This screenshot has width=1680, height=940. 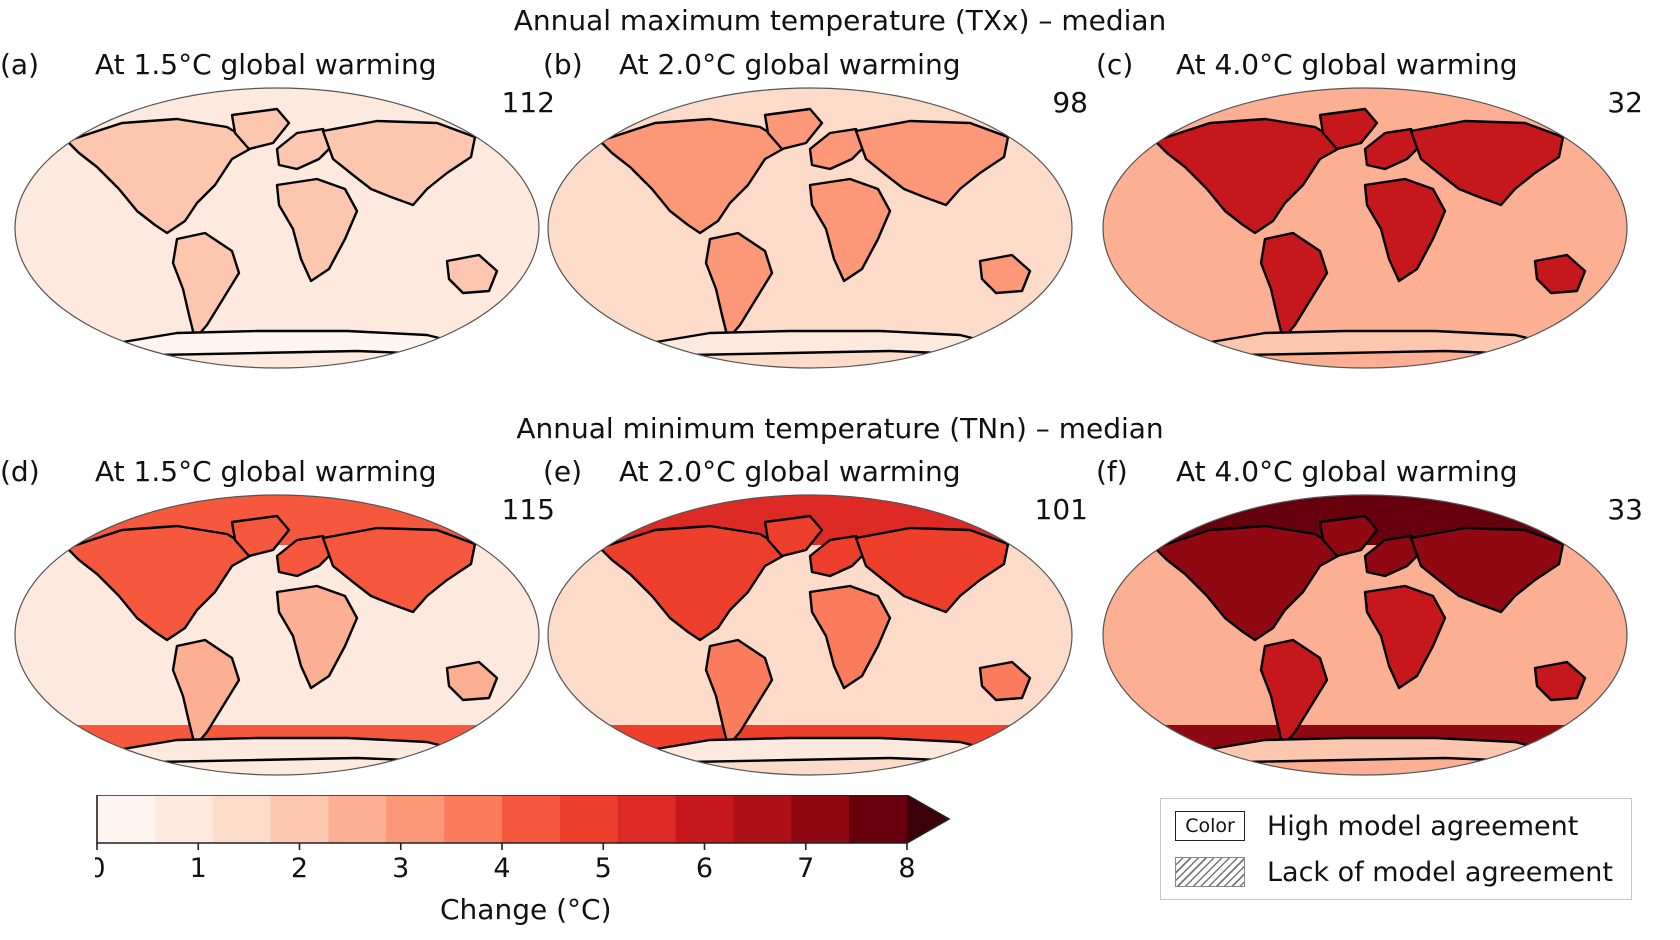 I want to click on panel-c: (c) At 4.0°C global warming 32, so click(x=1365, y=248).